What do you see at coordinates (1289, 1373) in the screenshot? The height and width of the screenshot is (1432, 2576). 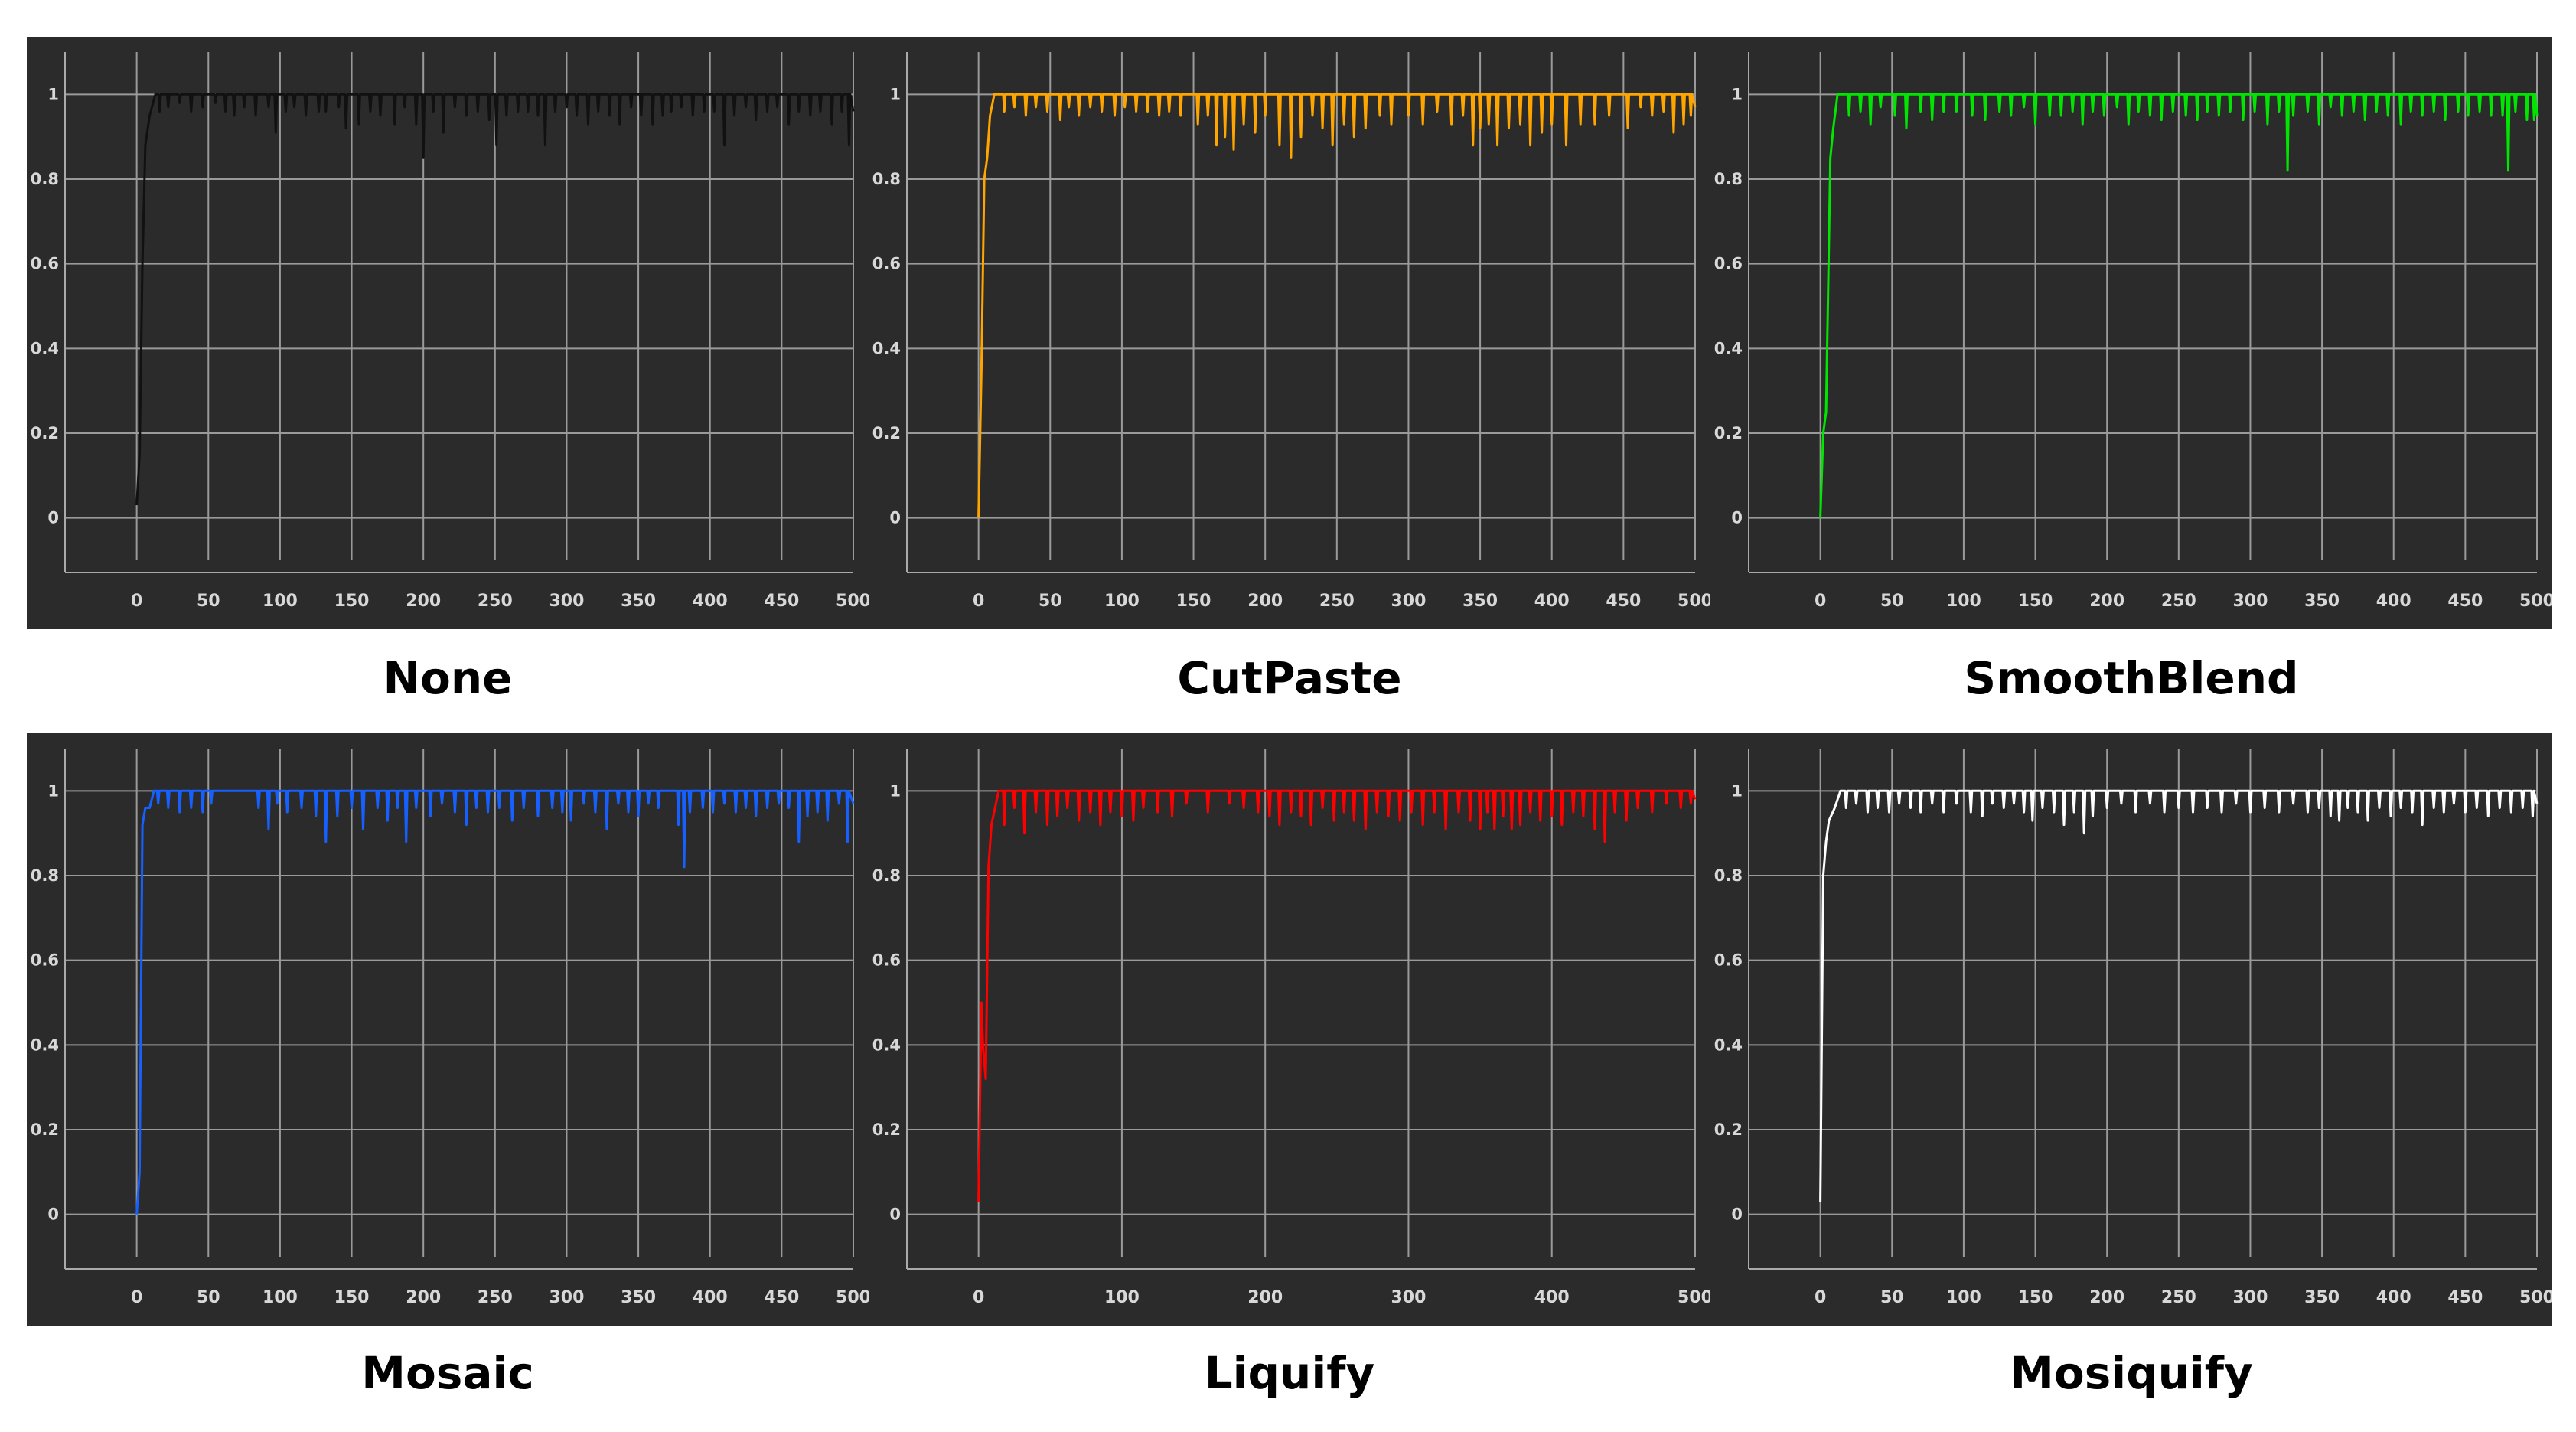 I see `caption-liquify: Liquify` at bounding box center [1289, 1373].